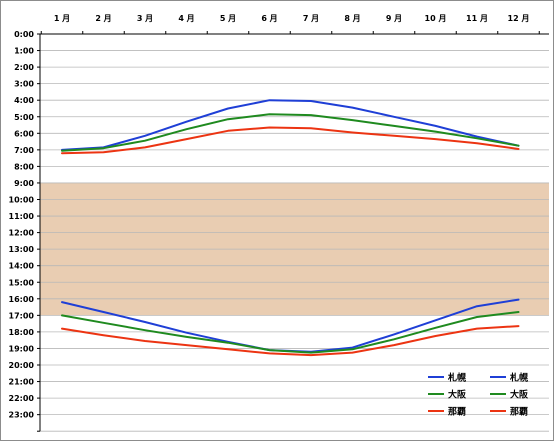 The image size is (555, 442). I want to click on y-tick-label: 3:00, so click(24, 84).